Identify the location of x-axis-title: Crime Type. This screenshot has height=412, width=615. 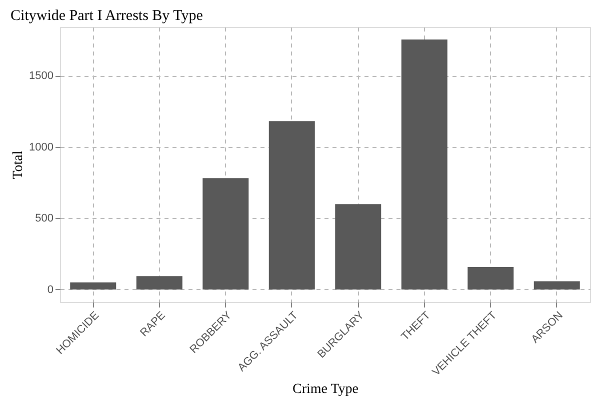
(325, 389).